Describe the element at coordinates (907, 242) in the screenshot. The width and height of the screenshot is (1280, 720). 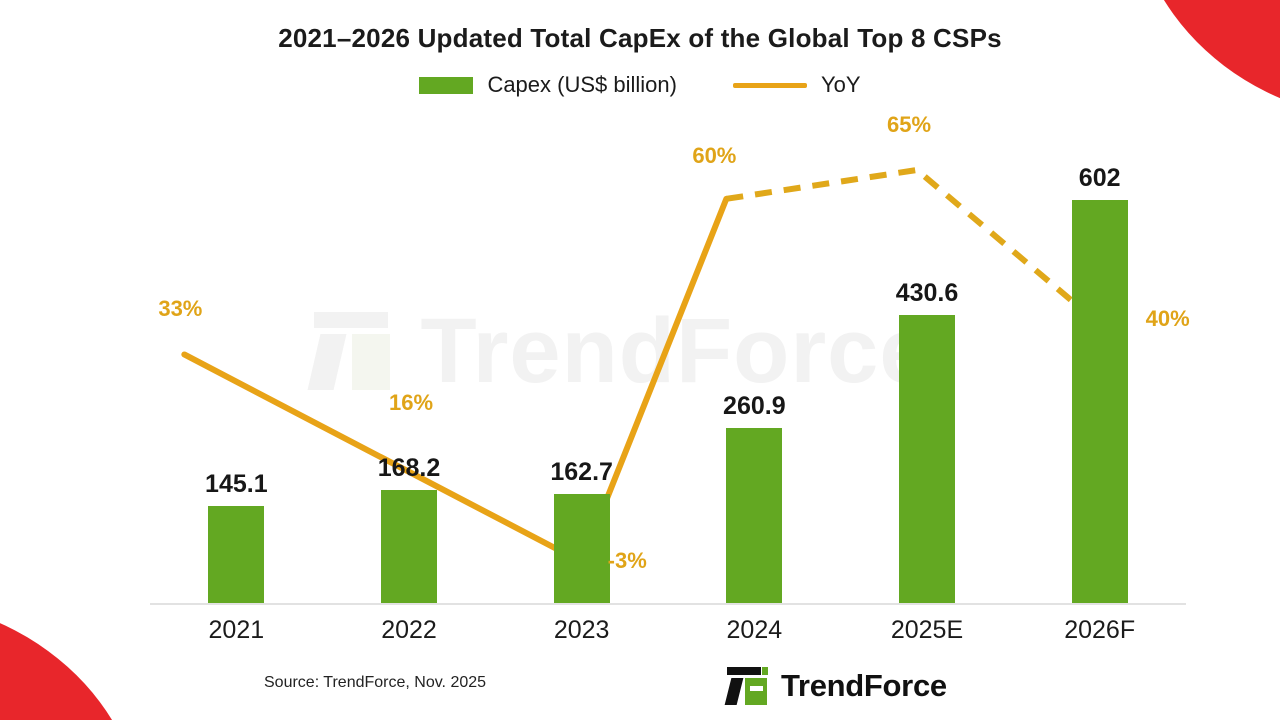
I see `yoy-line-dashed-forecast` at that location.